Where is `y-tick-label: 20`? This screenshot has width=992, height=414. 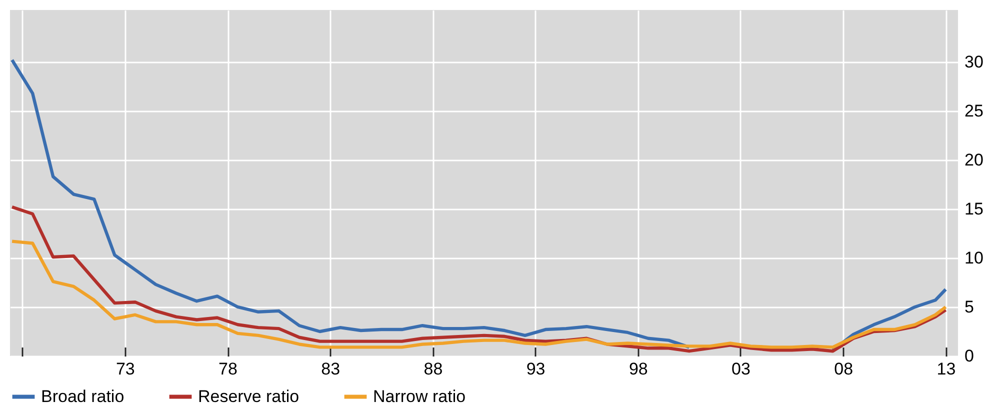
y-tick-label: 20 is located at coordinates (974, 160).